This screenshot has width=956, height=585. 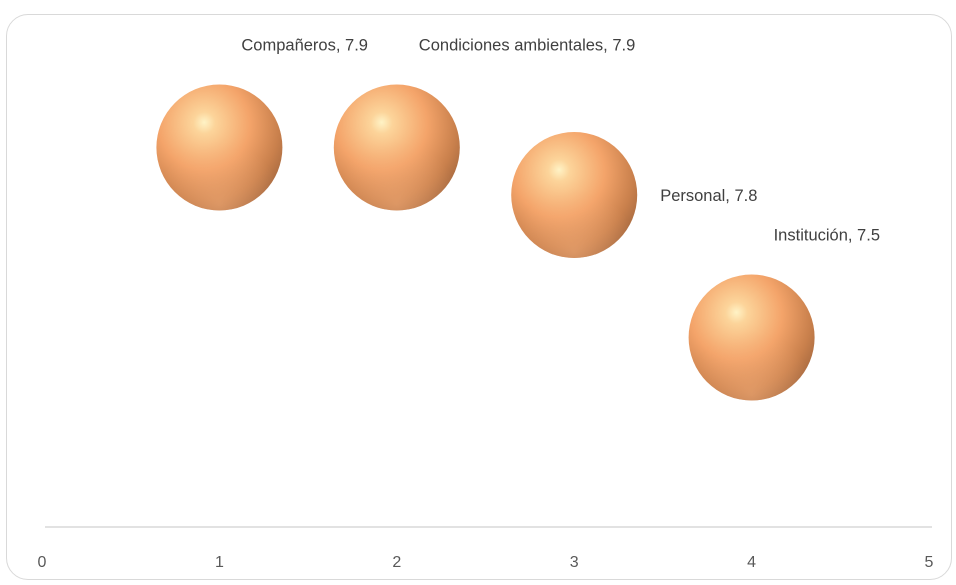 What do you see at coordinates (929, 562) in the screenshot?
I see `x-tick-label: 5` at bounding box center [929, 562].